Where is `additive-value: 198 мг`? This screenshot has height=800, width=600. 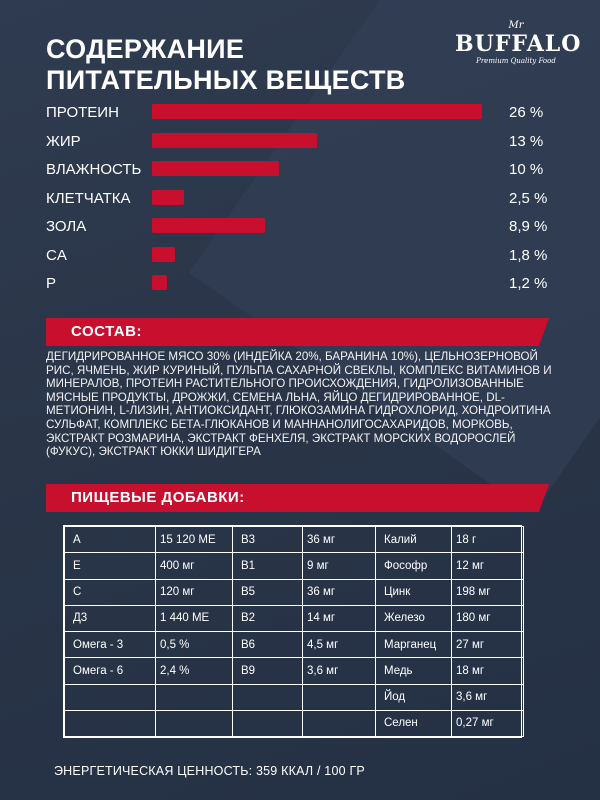 additive-value: 198 мг is located at coordinates (487, 592).